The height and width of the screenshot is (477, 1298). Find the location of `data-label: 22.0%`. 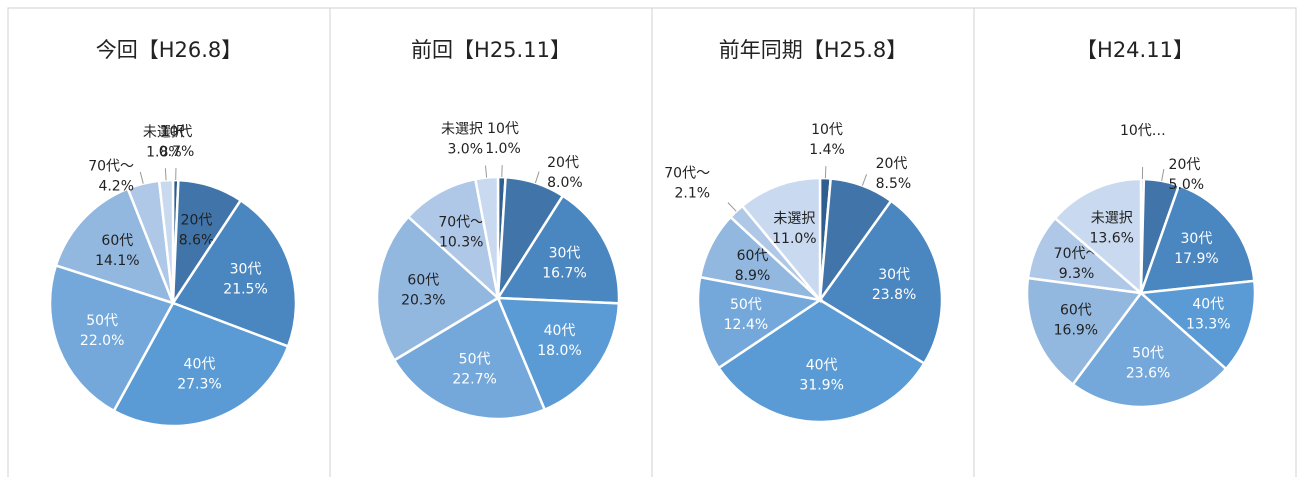

data-label: 22.0% is located at coordinates (102, 341).